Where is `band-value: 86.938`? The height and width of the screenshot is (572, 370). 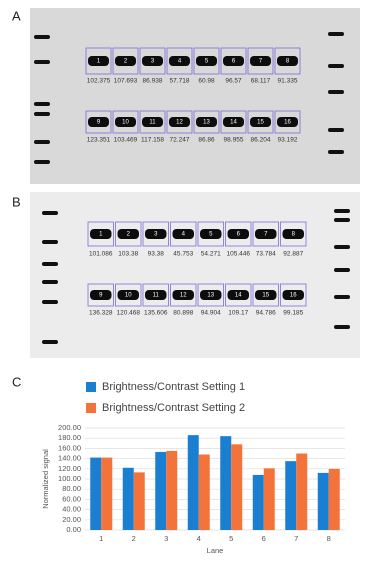 band-value: 86.938 is located at coordinates (153, 81).